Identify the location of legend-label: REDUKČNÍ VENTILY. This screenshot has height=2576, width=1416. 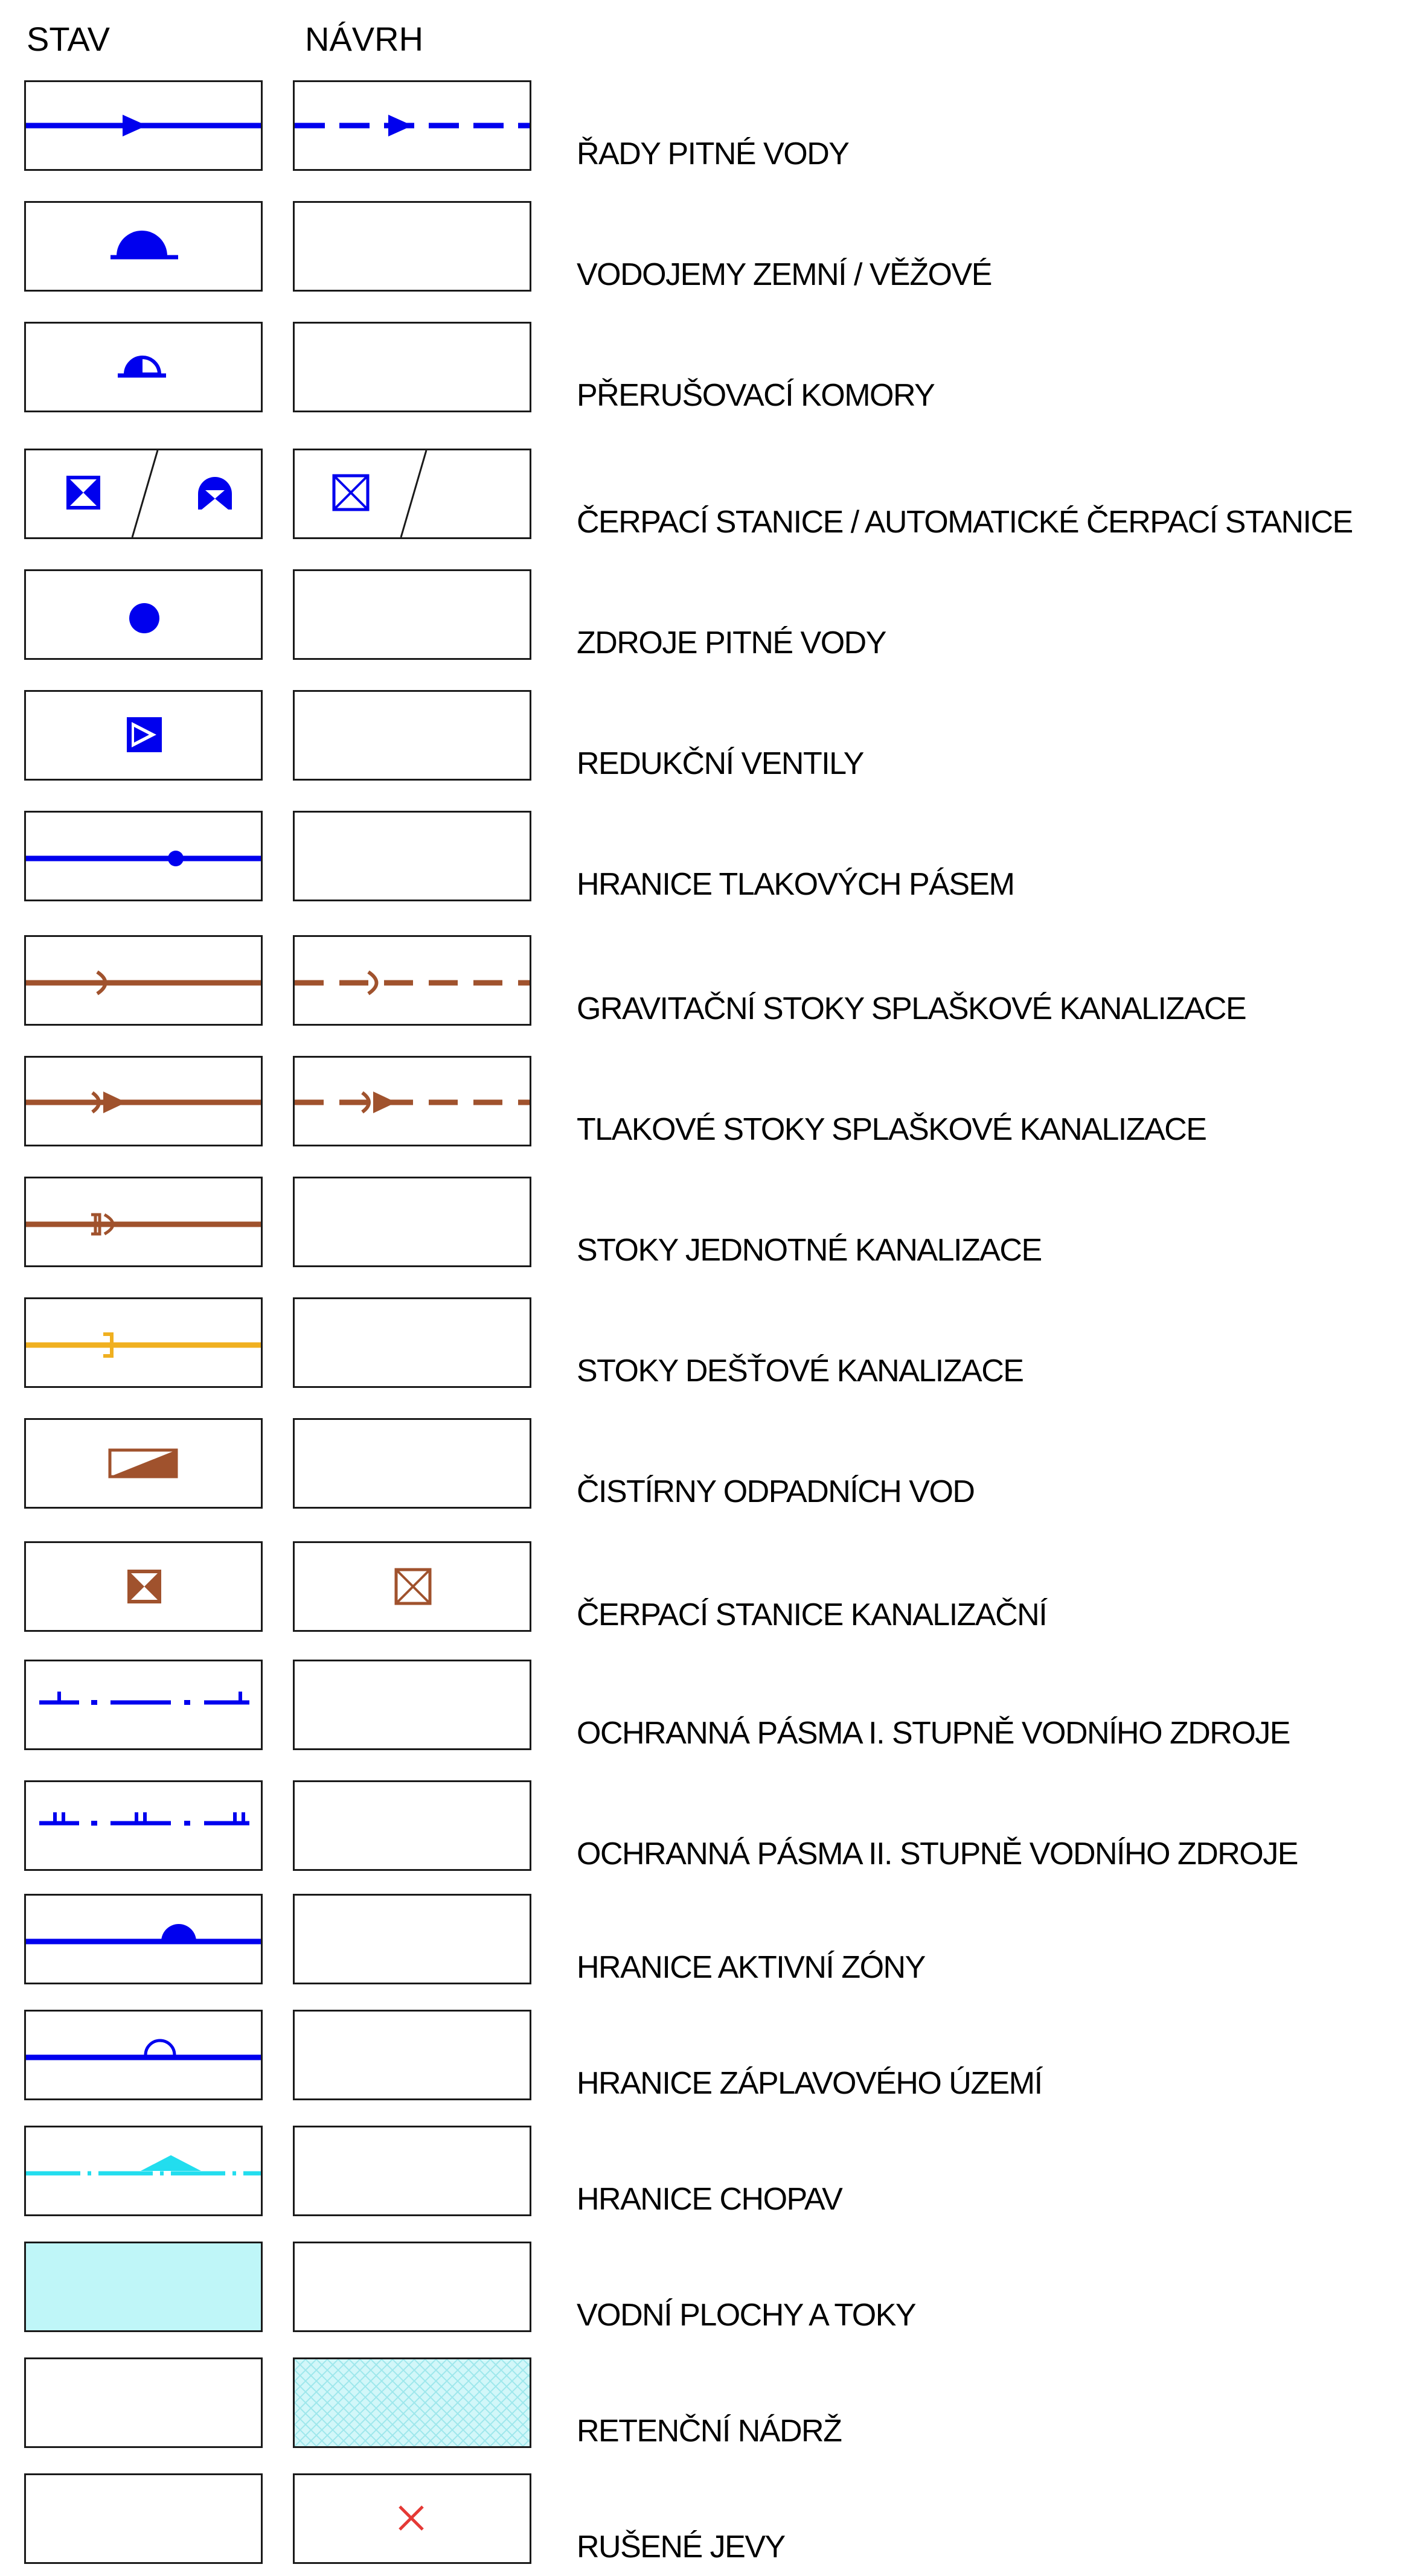
(720, 764).